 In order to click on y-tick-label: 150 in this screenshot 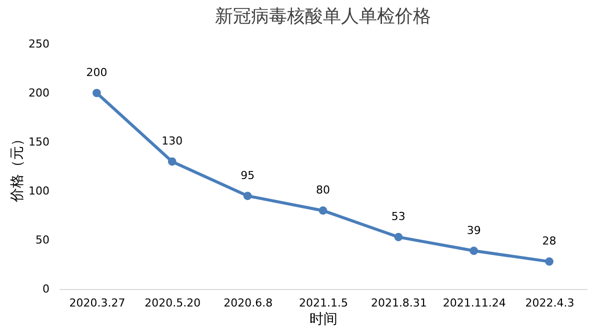, I will do `click(39, 142)`.